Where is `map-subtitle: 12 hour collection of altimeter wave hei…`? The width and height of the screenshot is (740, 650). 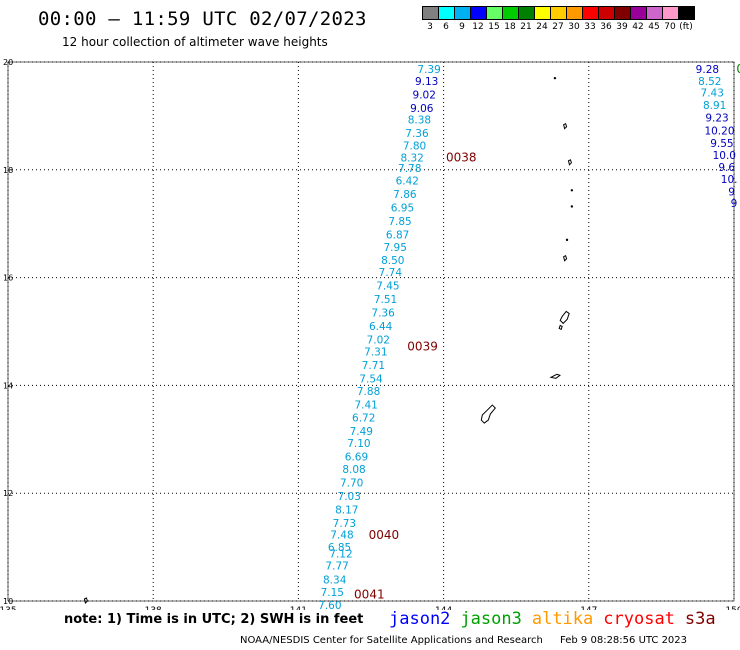
map-subtitle: 12 hour collection of altimeter wave hei… is located at coordinates (195, 42).